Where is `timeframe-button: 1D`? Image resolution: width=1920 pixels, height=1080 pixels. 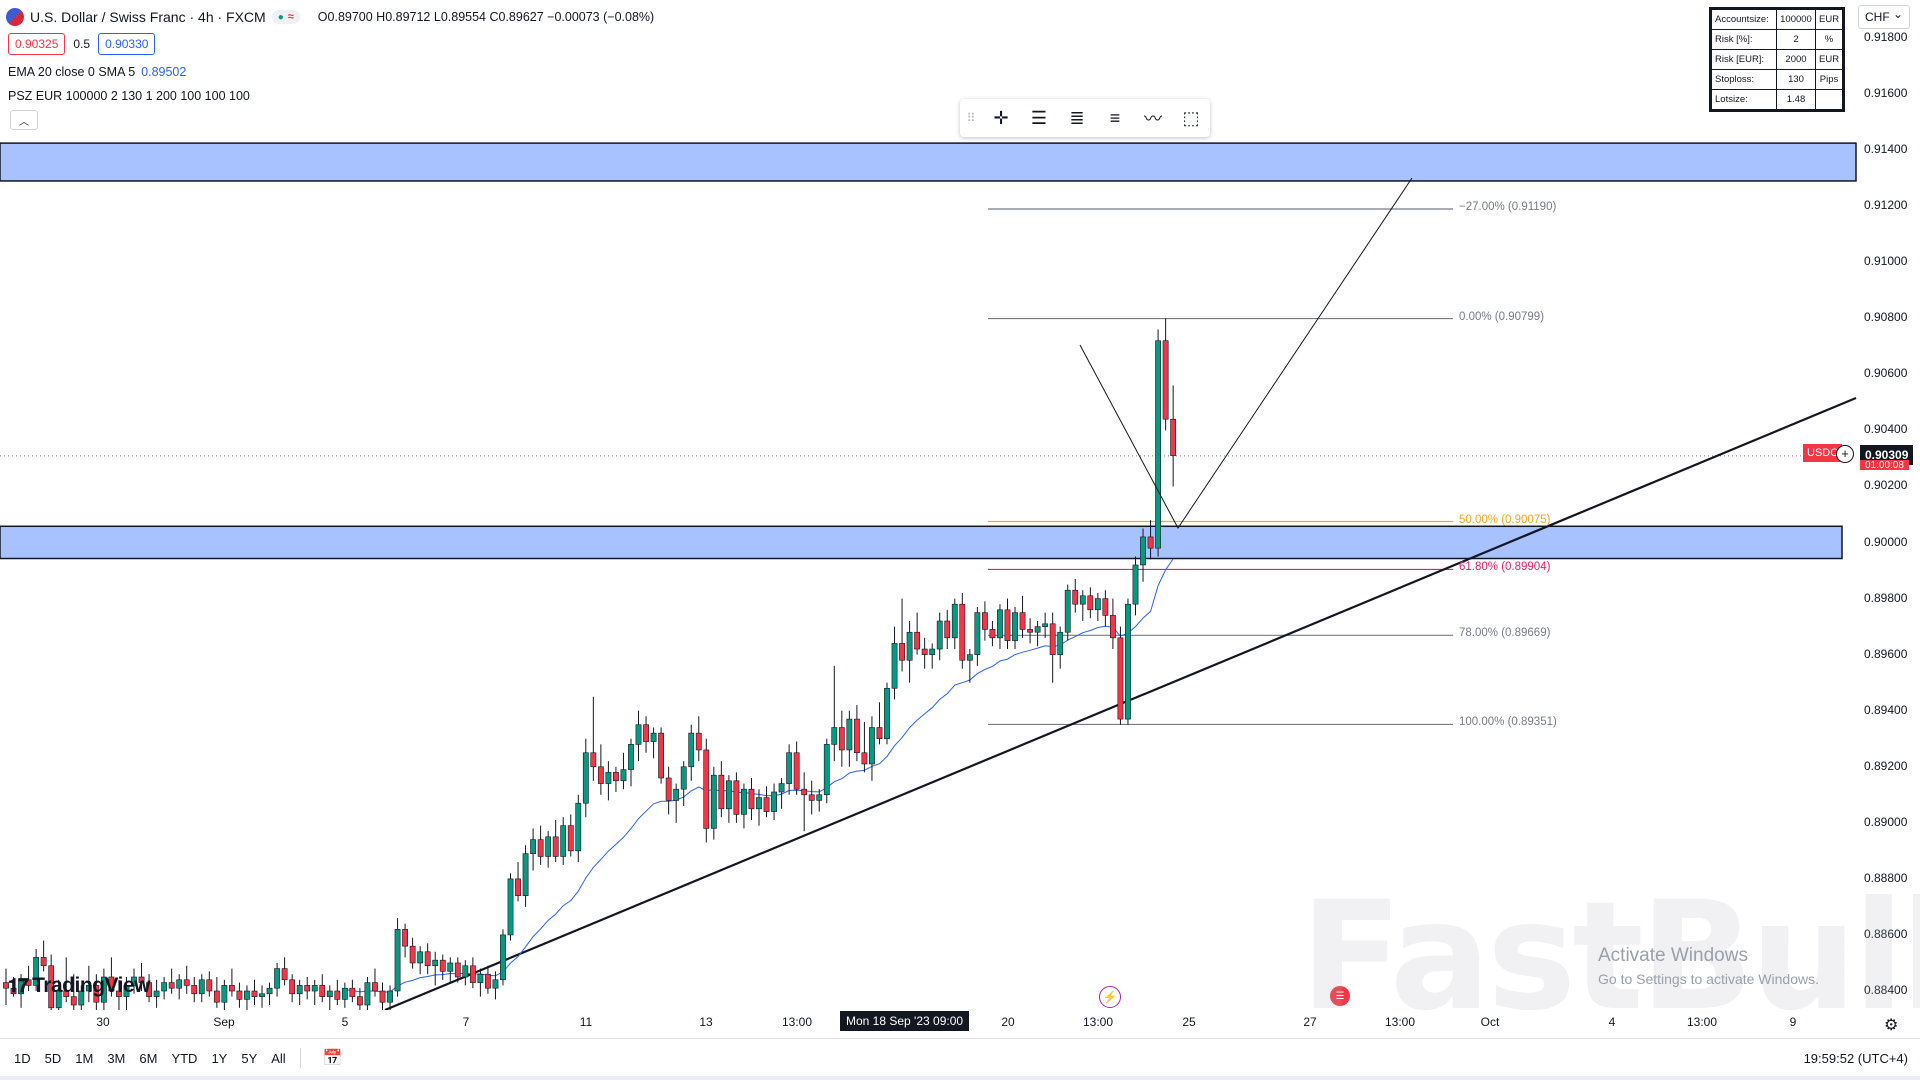 timeframe-button: 1D is located at coordinates (22, 1058).